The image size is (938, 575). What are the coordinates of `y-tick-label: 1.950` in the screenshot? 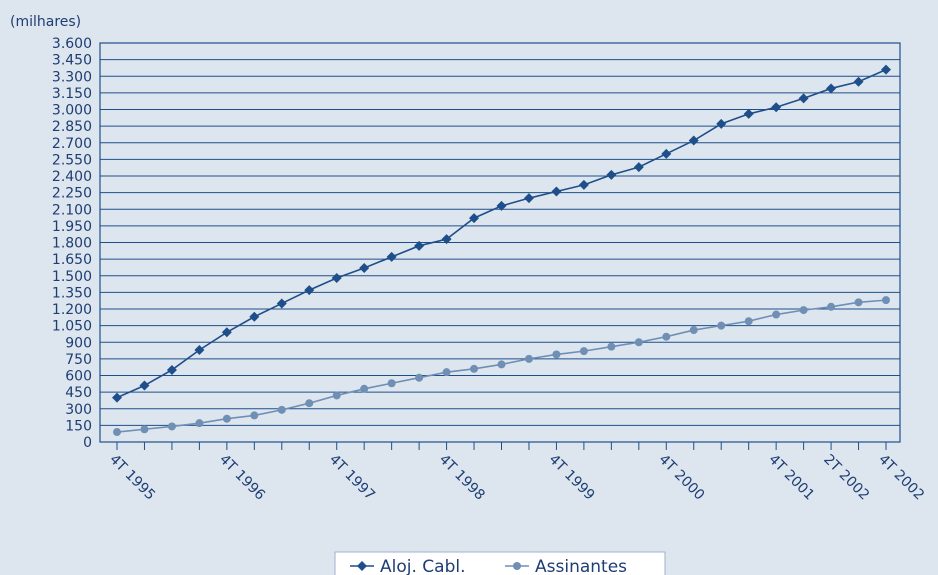 It's located at (72, 227).